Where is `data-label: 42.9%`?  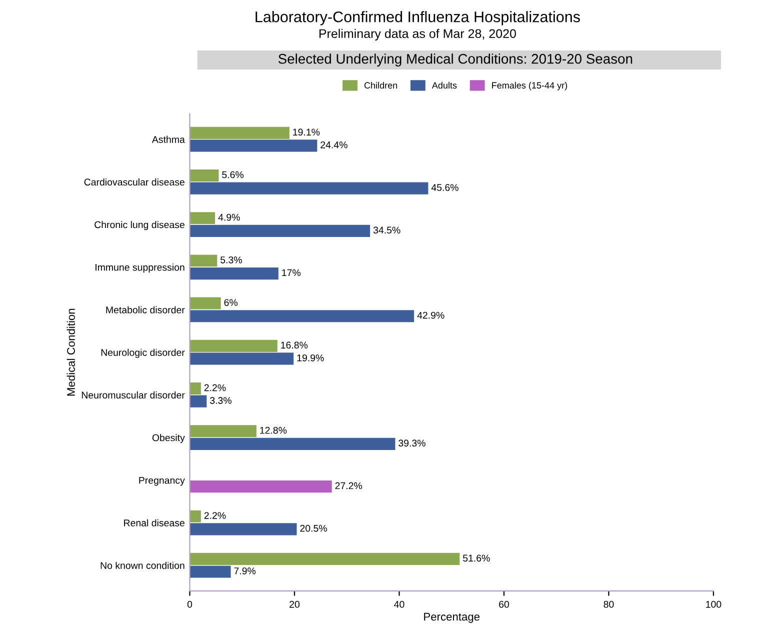 data-label: 42.9% is located at coordinates (430, 315).